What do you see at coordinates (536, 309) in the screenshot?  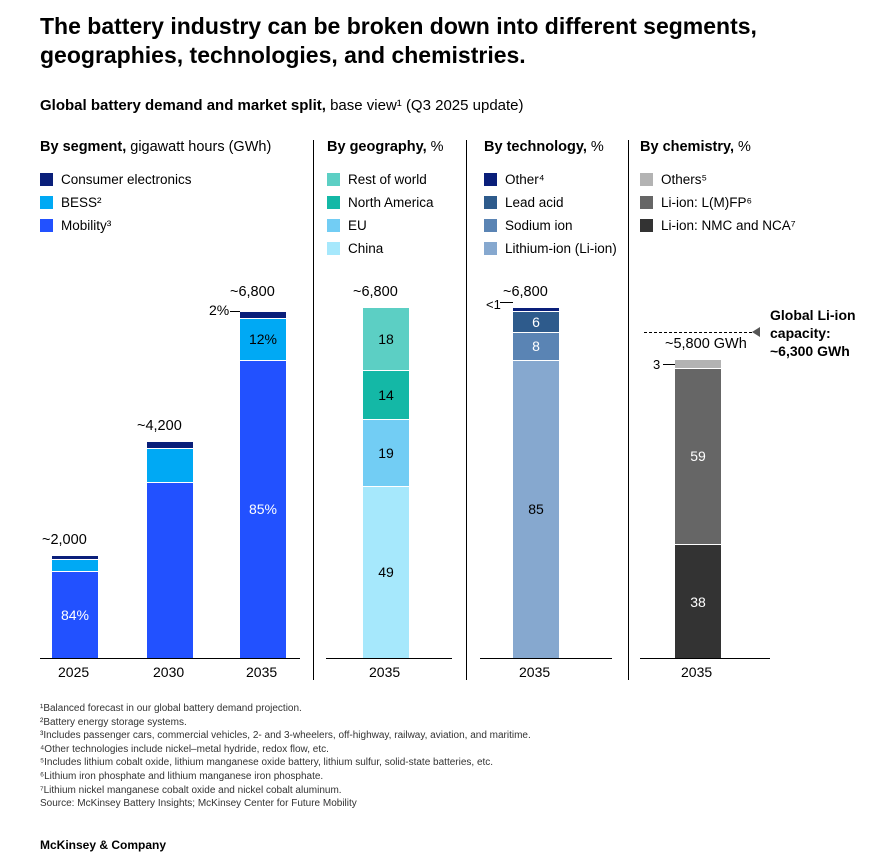 I see `bar-segment-other` at bounding box center [536, 309].